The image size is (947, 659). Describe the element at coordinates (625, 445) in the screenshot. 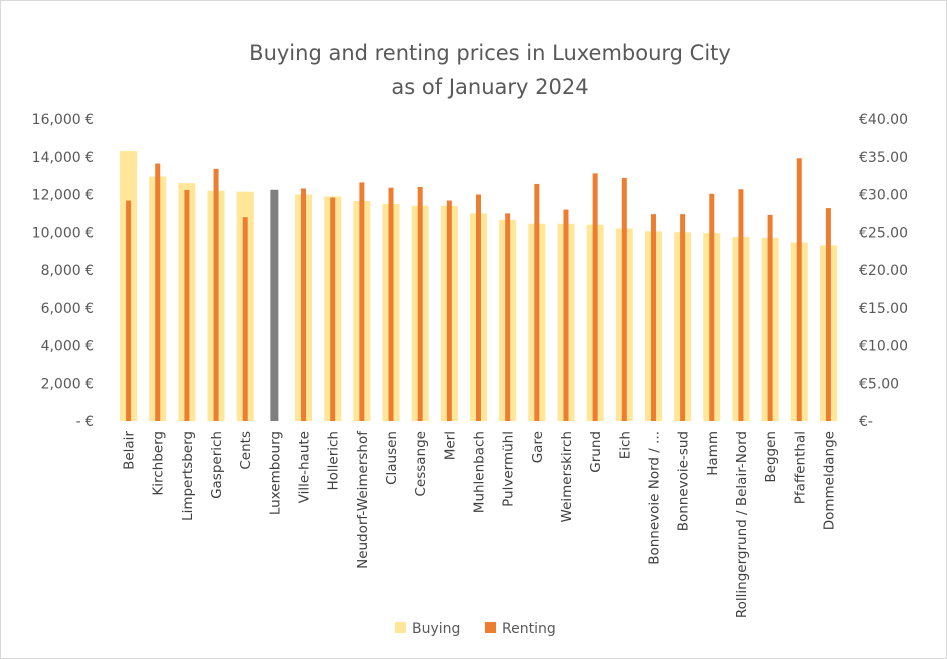

I see `category-label: Eich` at that location.